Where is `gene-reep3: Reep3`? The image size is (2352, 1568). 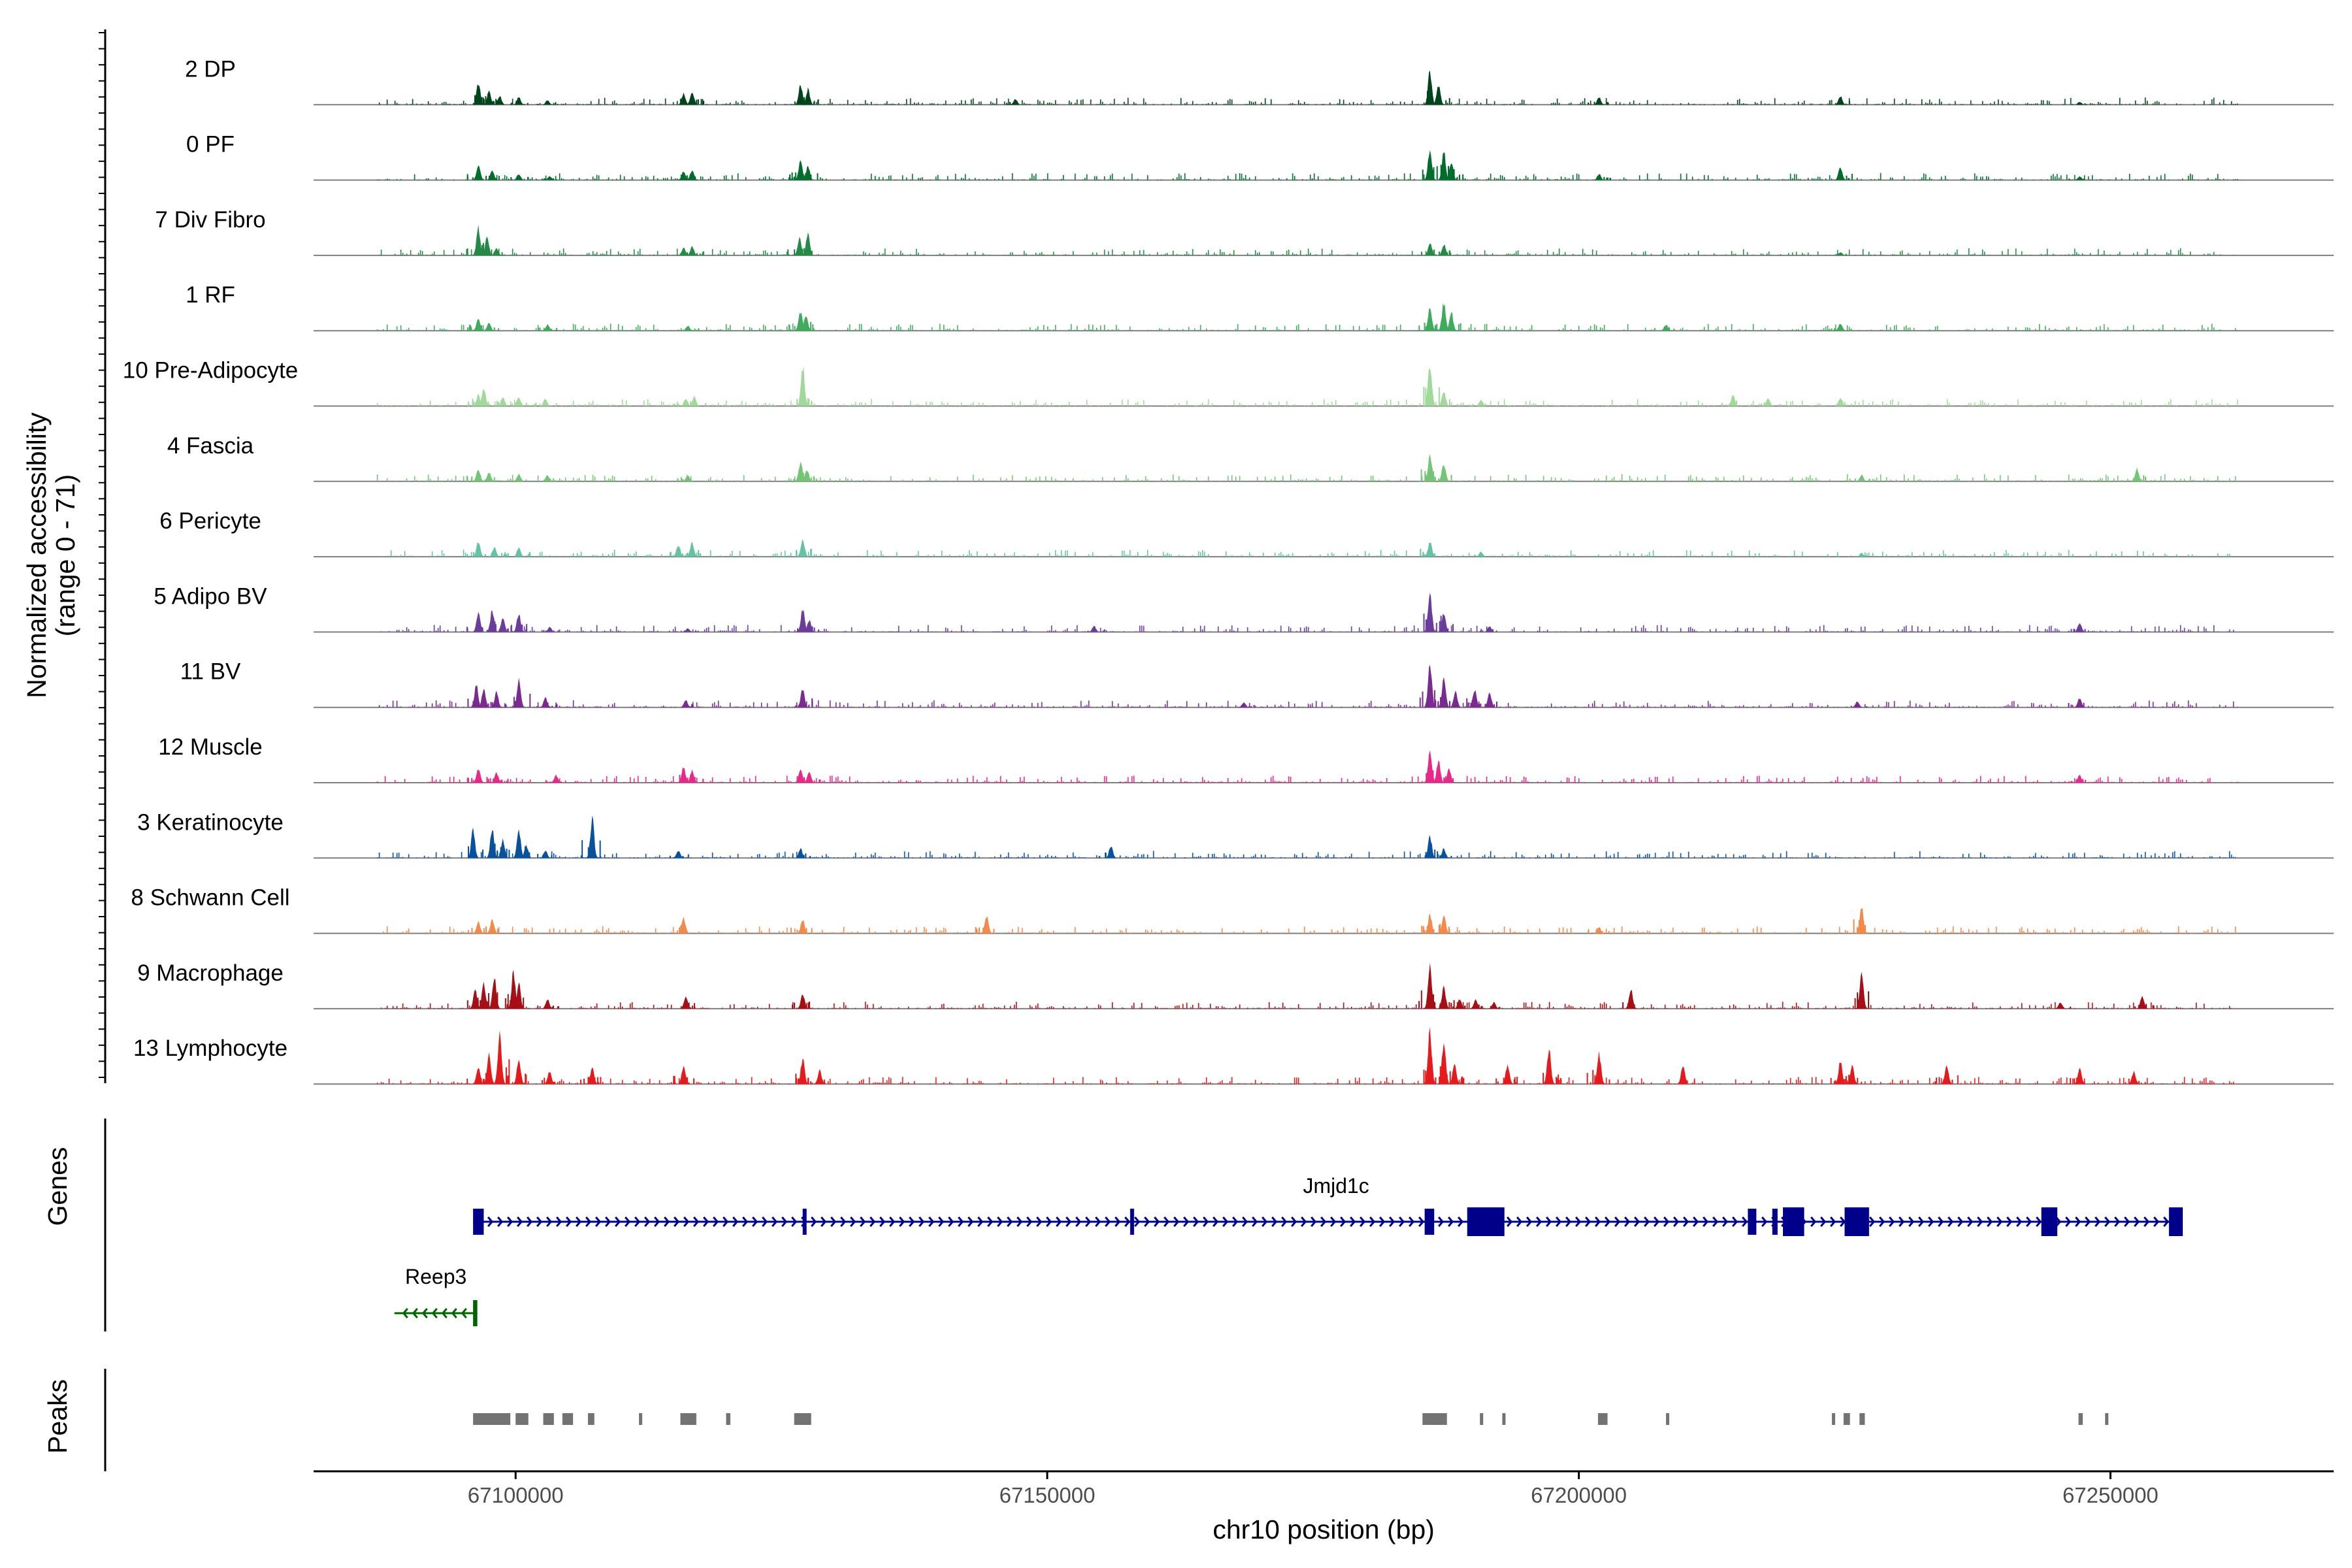 gene-reep3: Reep3 is located at coordinates (436, 1295).